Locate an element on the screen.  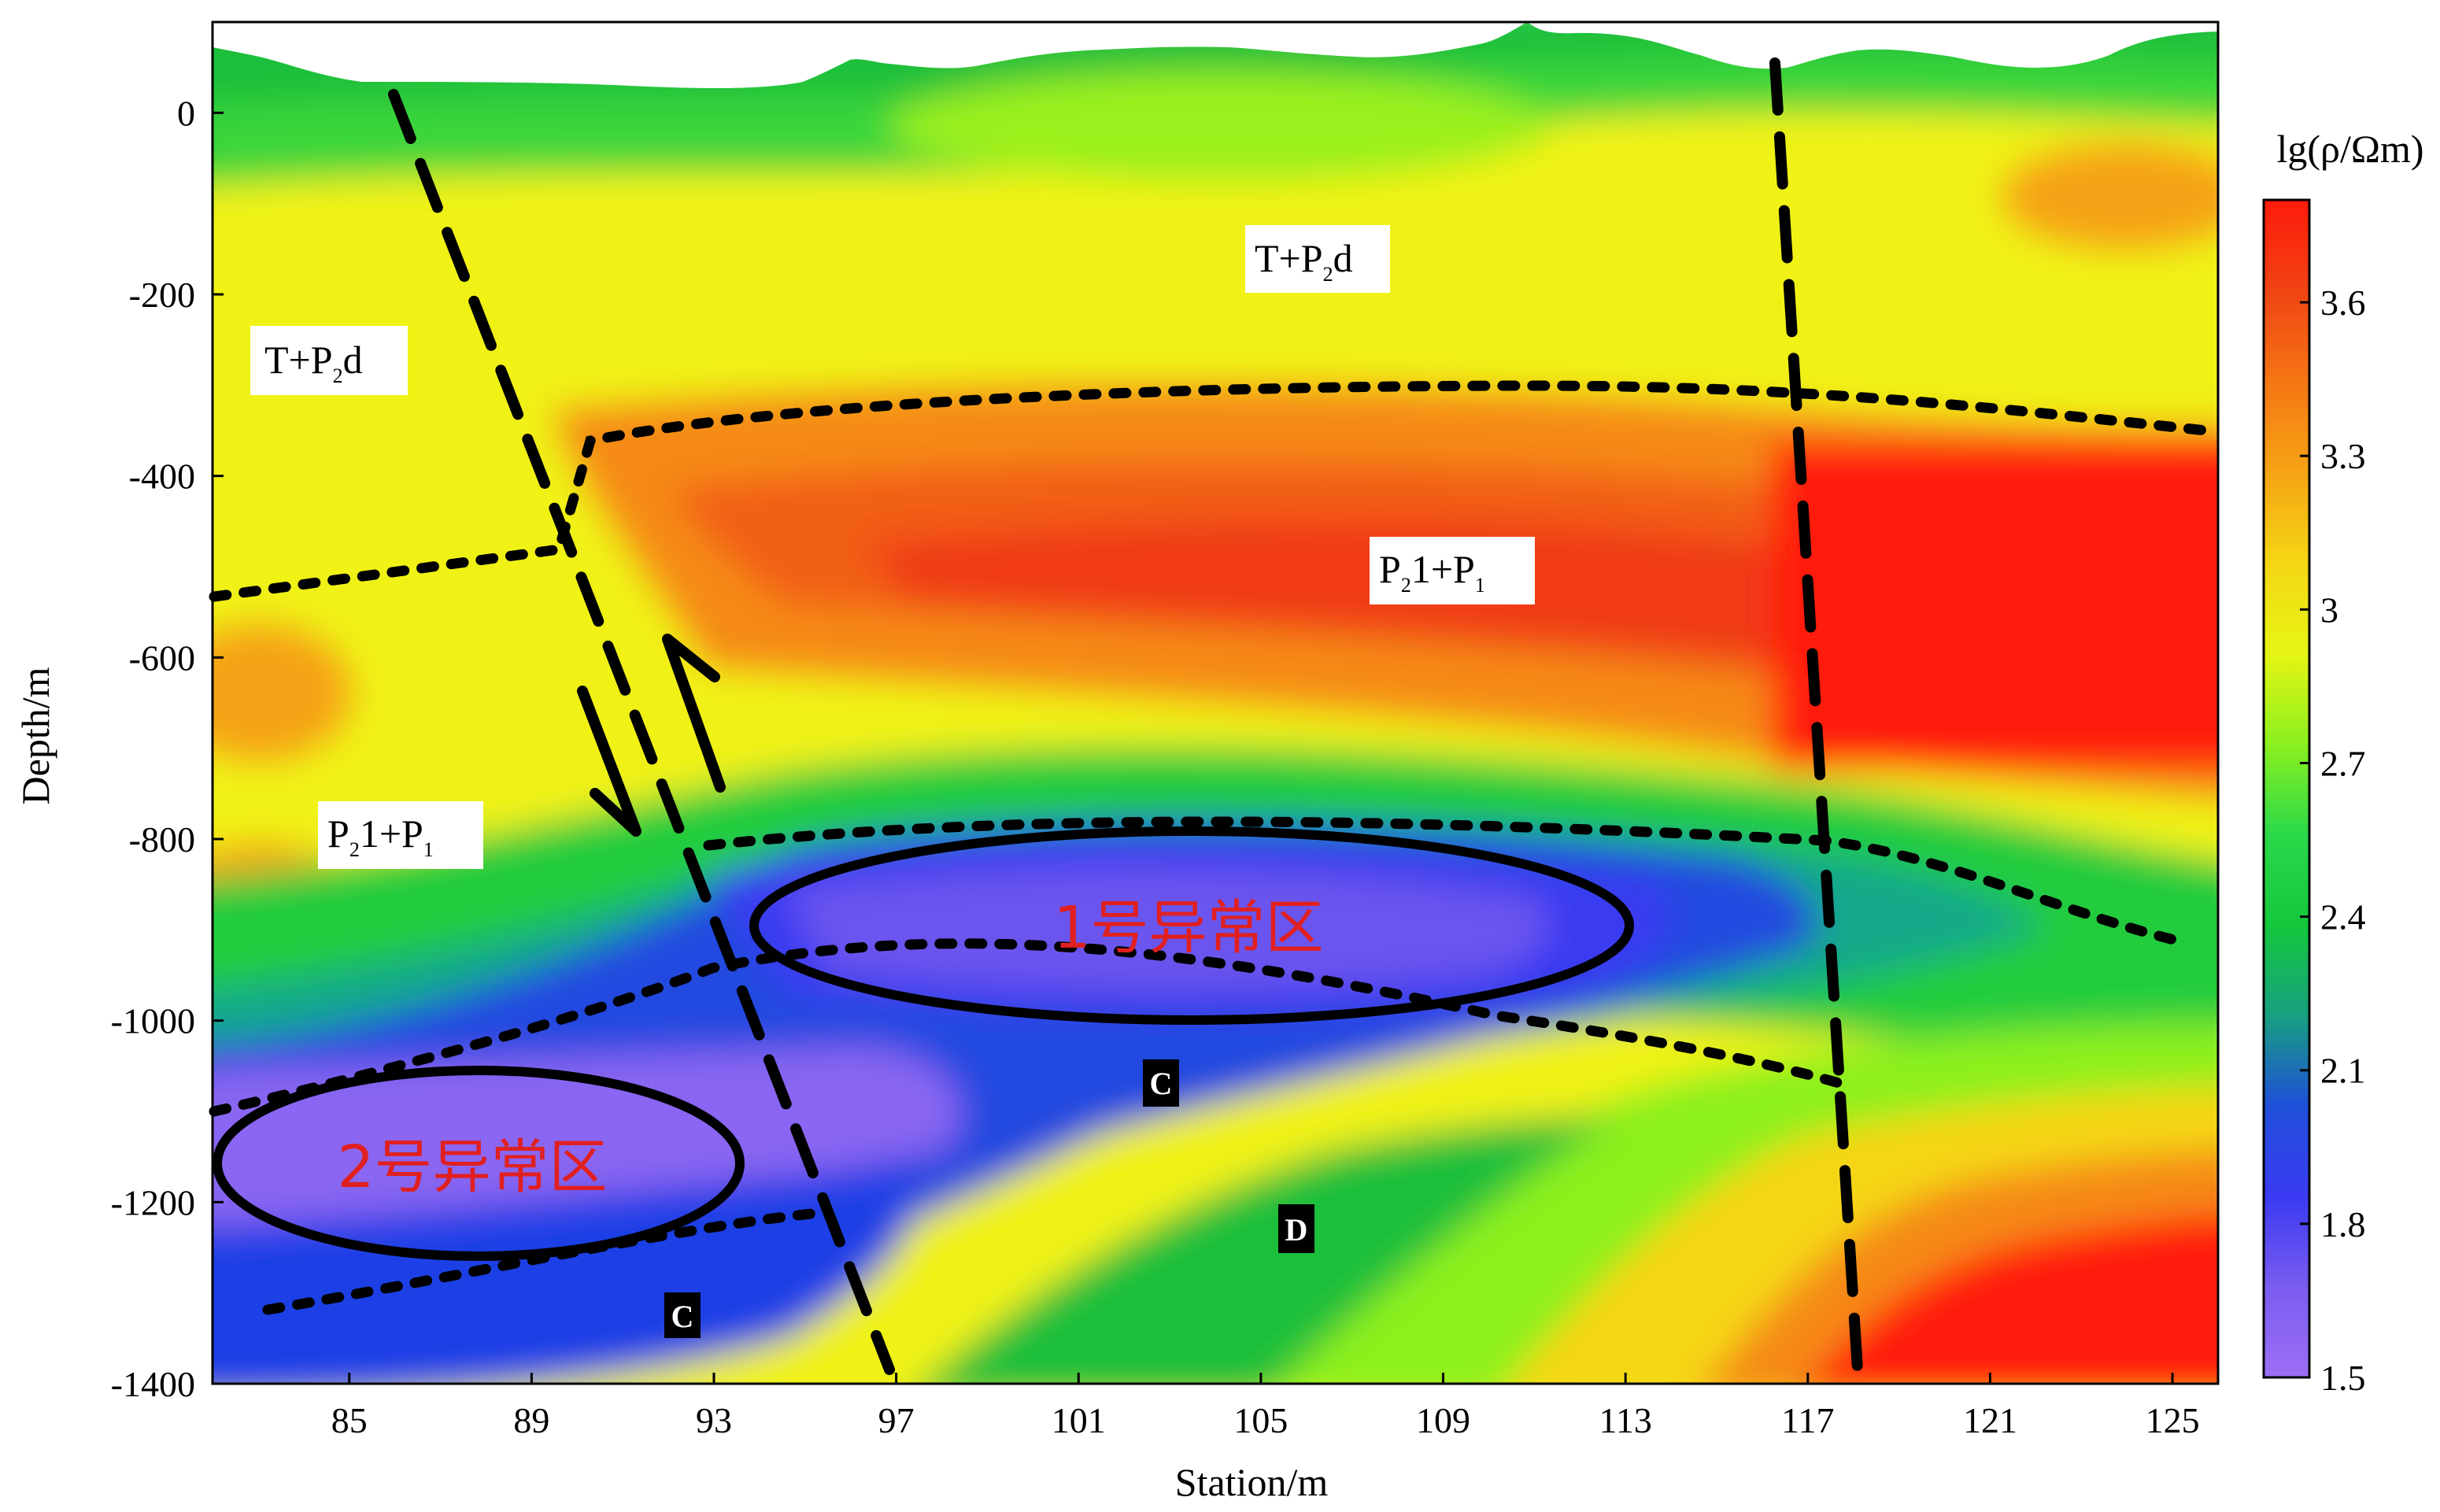
x-tick-label: 89 is located at coordinates (531, 1420).